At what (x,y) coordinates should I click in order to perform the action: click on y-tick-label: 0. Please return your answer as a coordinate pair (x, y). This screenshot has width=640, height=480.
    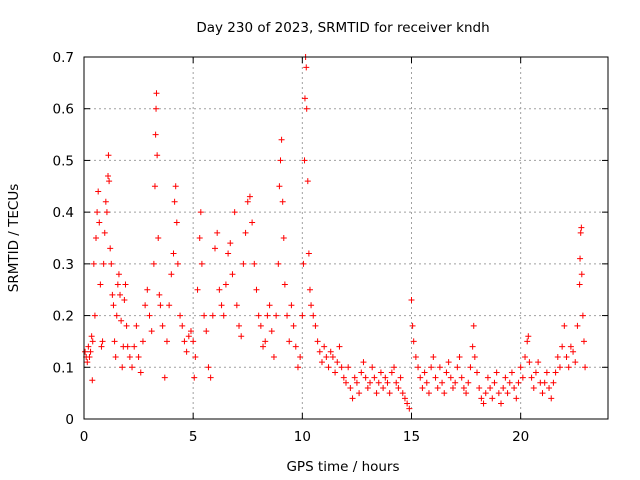
    Looking at the image, I should click on (69, 420).